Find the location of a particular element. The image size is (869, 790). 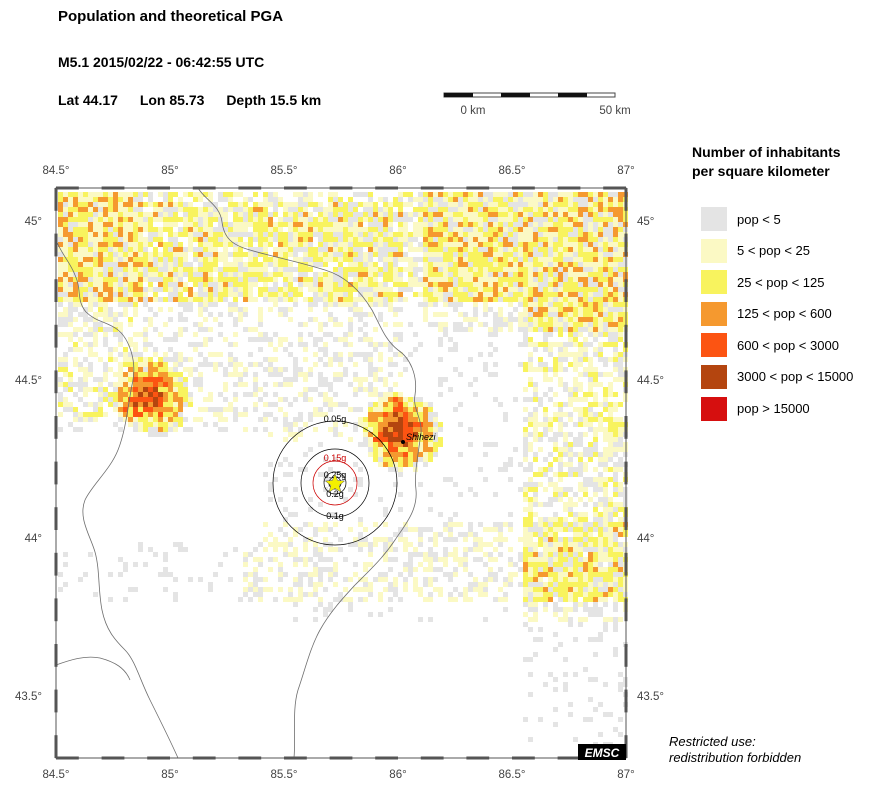

legend-item: 3000 < pop < 15000 is located at coordinates (777, 376).